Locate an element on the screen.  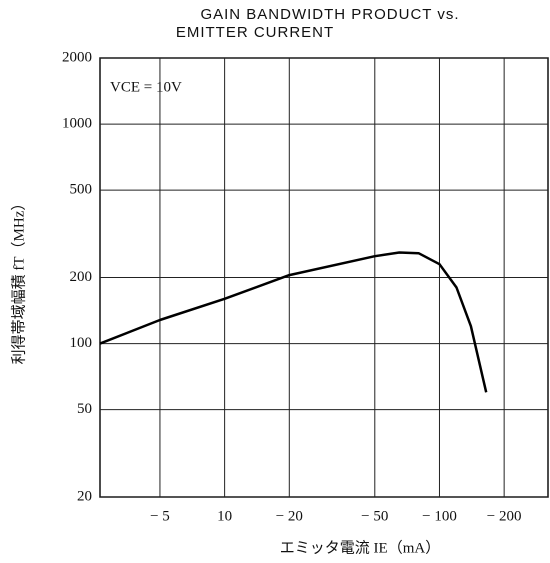
y-tick-label: 200 is located at coordinates (81, 277).